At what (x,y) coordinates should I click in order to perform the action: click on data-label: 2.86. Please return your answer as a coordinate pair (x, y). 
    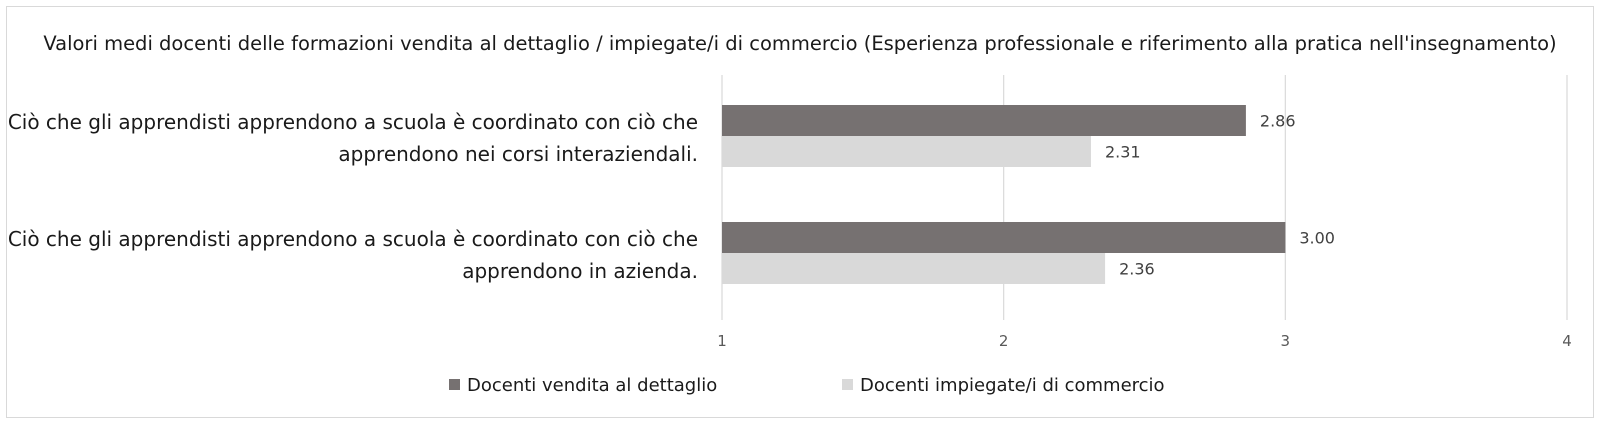
    Looking at the image, I should click on (1278, 121).